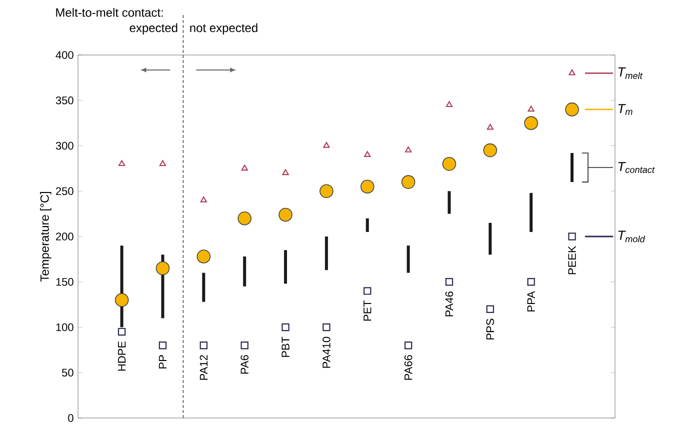 This screenshot has height=429, width=688. I want to click on x-tick-label: PPS, so click(490, 329).